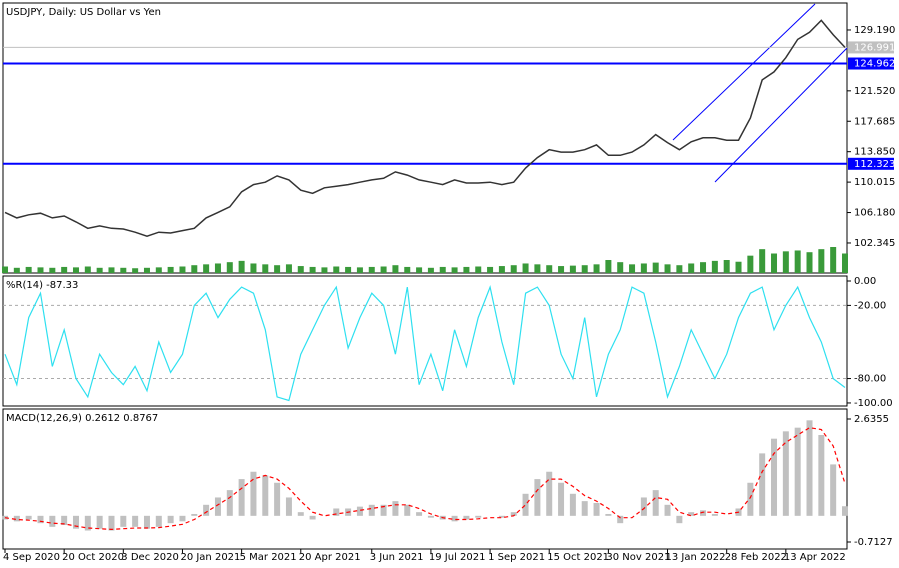  Describe the element at coordinates (268, 557) in the screenshot. I see `x-tick-label: 5 Mar 2021` at that location.